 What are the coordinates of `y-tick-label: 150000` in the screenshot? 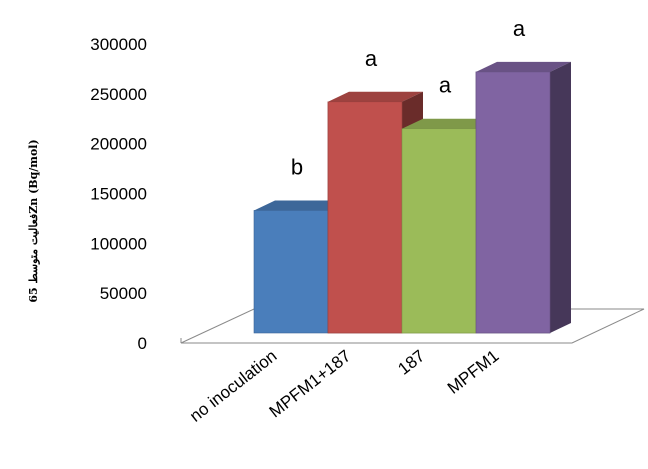 It's located at (118, 194).